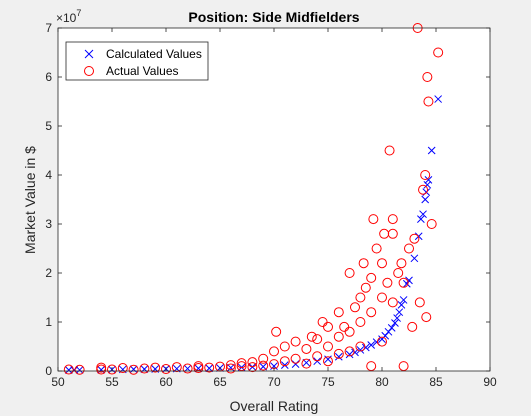 The width and height of the screenshot is (531, 416). Describe the element at coordinates (30, 200) in the screenshot. I see `y-axis-label: Market Value in $` at that location.